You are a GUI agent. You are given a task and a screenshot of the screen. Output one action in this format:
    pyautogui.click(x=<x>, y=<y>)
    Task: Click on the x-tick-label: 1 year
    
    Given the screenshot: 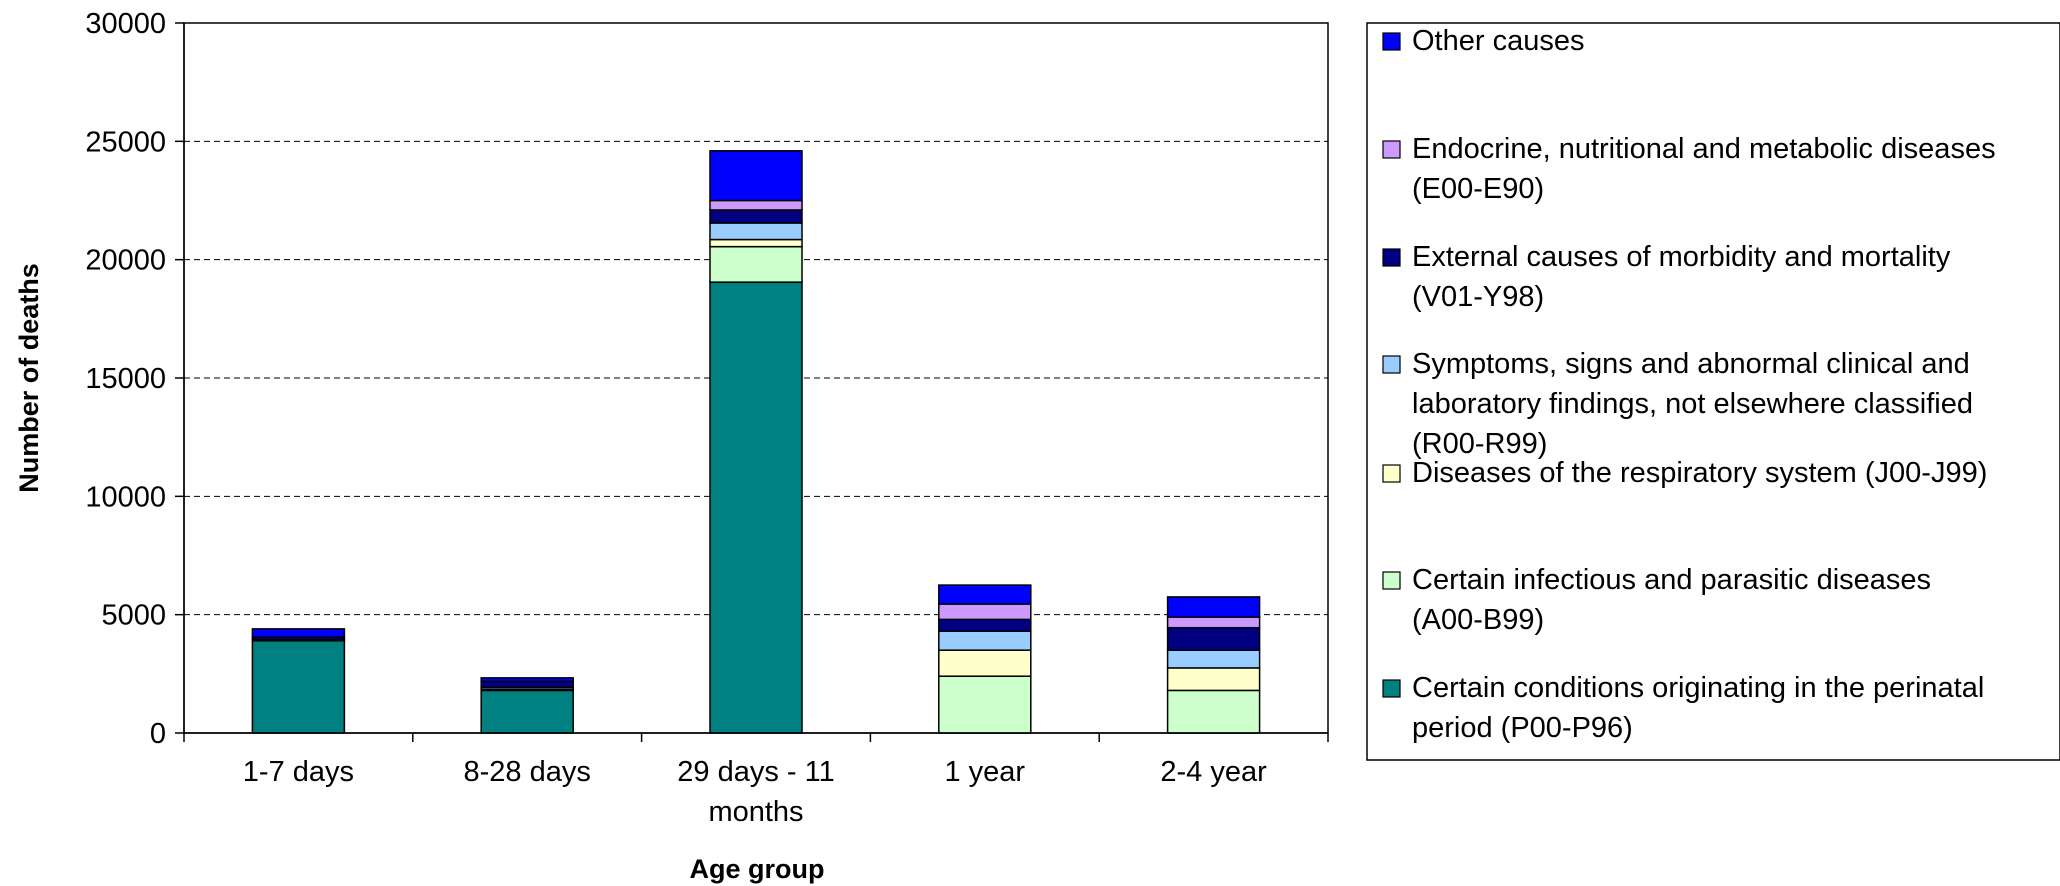 What is the action you would take?
    pyautogui.click(x=984, y=772)
    